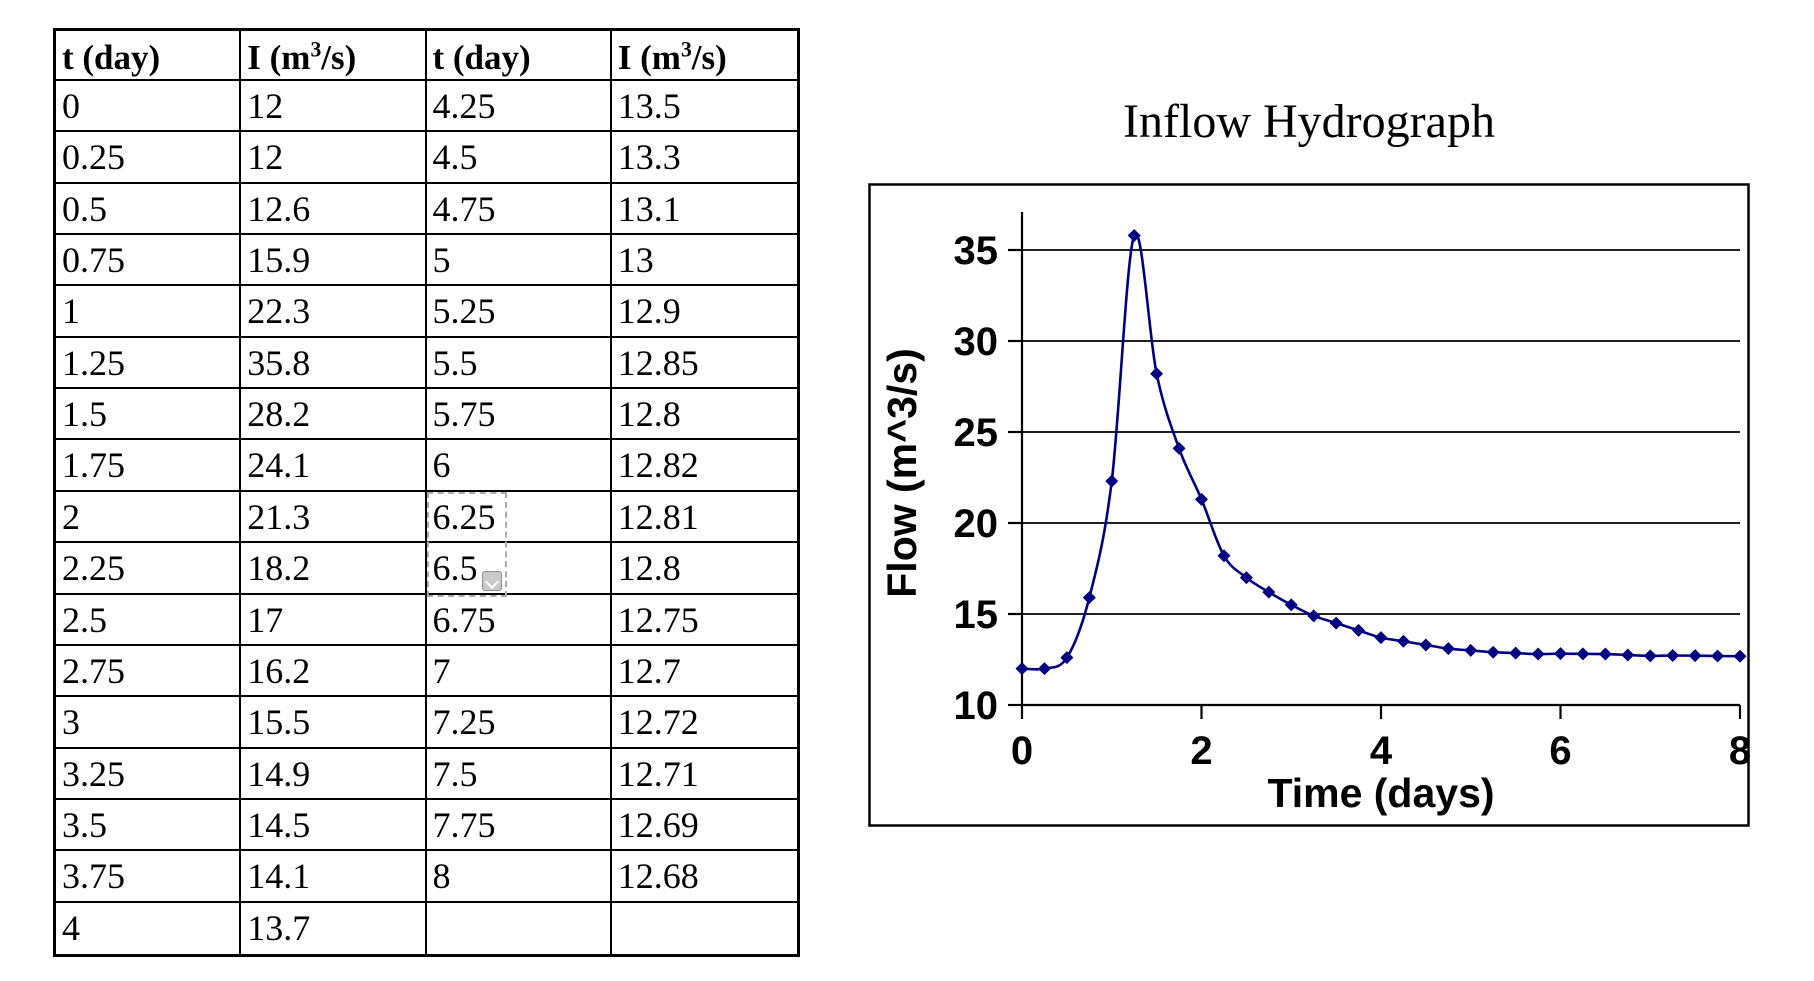  I want to click on table-cell: 13.7, so click(334, 928).